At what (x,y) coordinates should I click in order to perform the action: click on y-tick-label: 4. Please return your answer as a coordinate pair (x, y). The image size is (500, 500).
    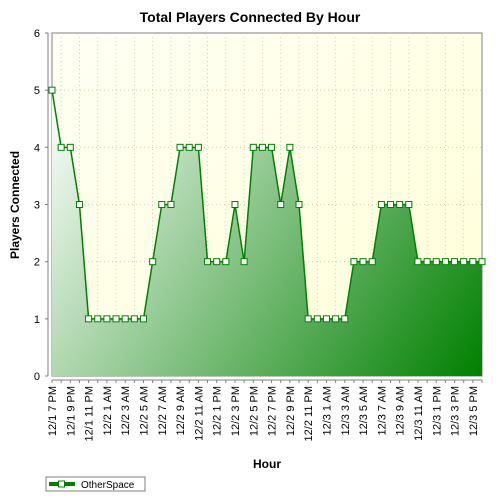
    Looking at the image, I should click on (37, 148).